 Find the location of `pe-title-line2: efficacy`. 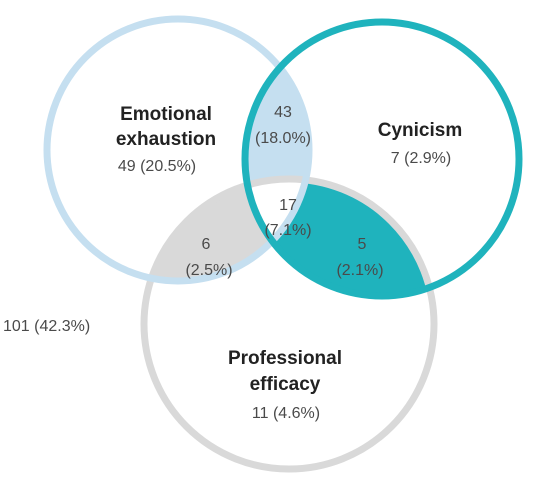

pe-title-line2: efficacy is located at coordinates (285, 384).